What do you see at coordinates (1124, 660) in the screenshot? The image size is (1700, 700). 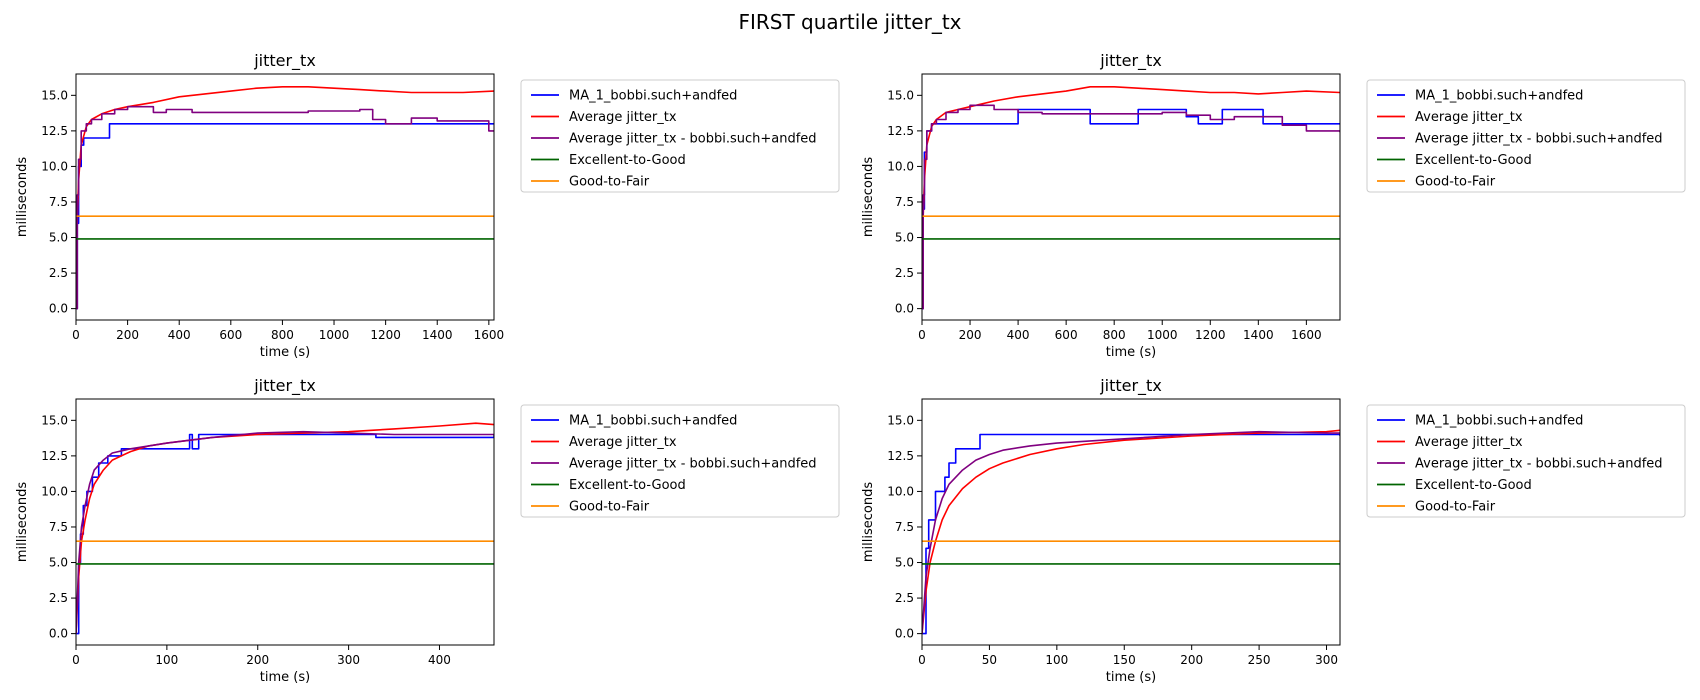 I see `x-tick-label: 150` at bounding box center [1124, 660].